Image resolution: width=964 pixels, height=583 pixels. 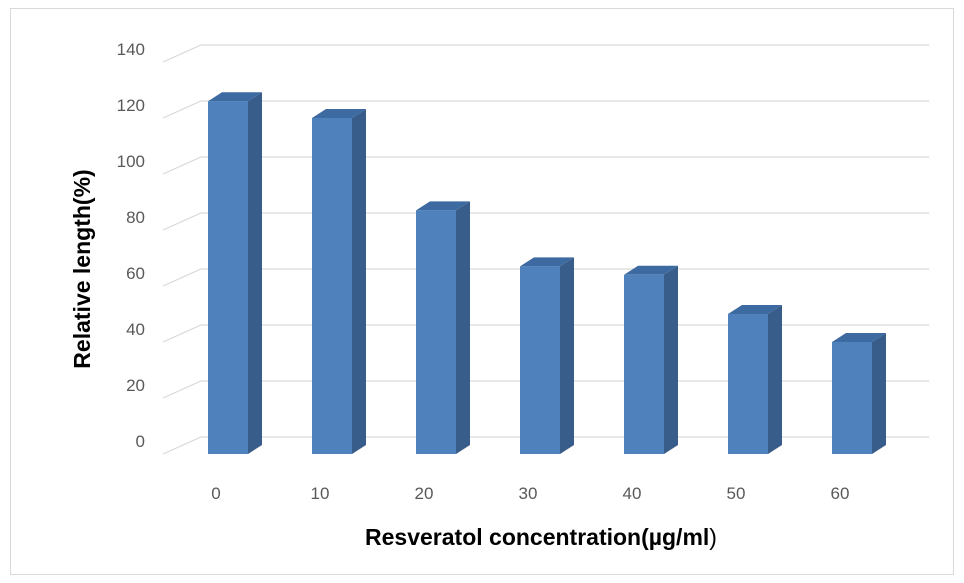 What do you see at coordinates (135, 273) in the screenshot?
I see `y-tick-label: 60` at bounding box center [135, 273].